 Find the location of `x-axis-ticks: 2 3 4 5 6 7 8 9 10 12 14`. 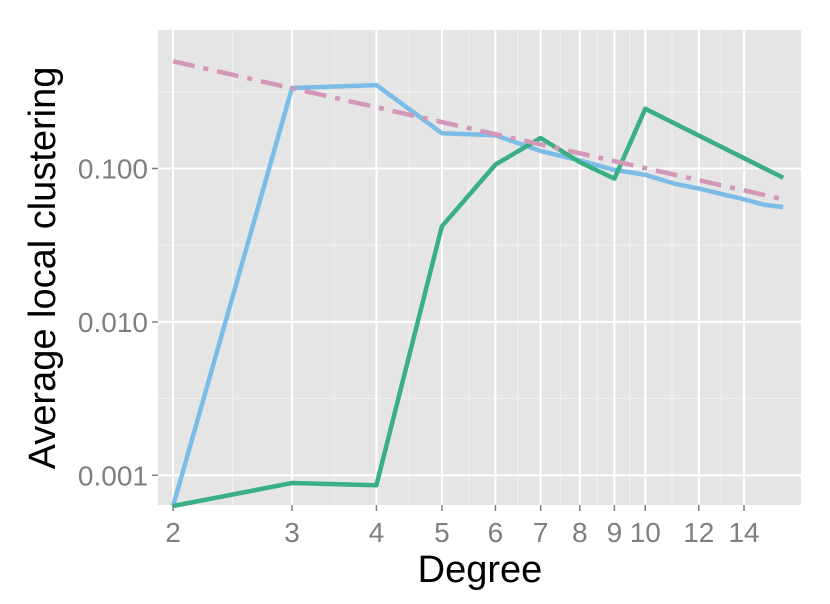

x-axis-ticks: 2 3 4 5 6 7 8 9 10 12 14 is located at coordinates (462, 526).